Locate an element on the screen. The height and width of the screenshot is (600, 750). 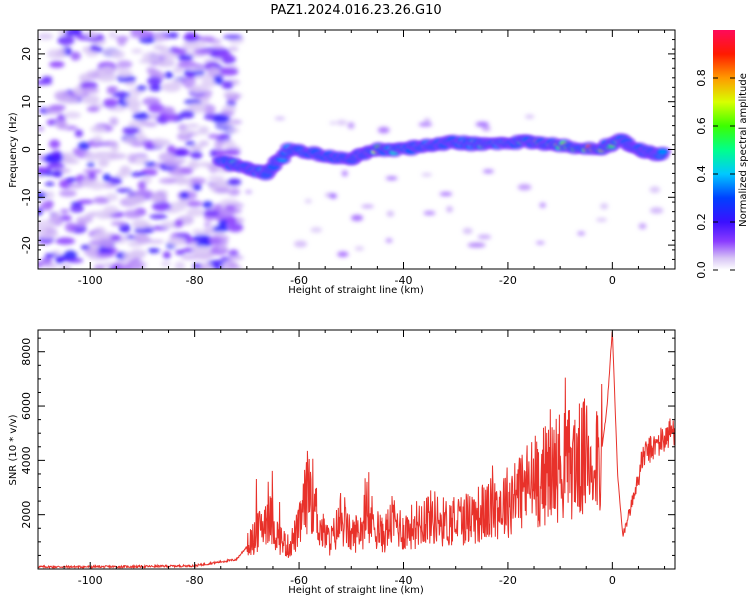
spectrogram-x-tick-label: -20 is located at coordinates (508, 280).